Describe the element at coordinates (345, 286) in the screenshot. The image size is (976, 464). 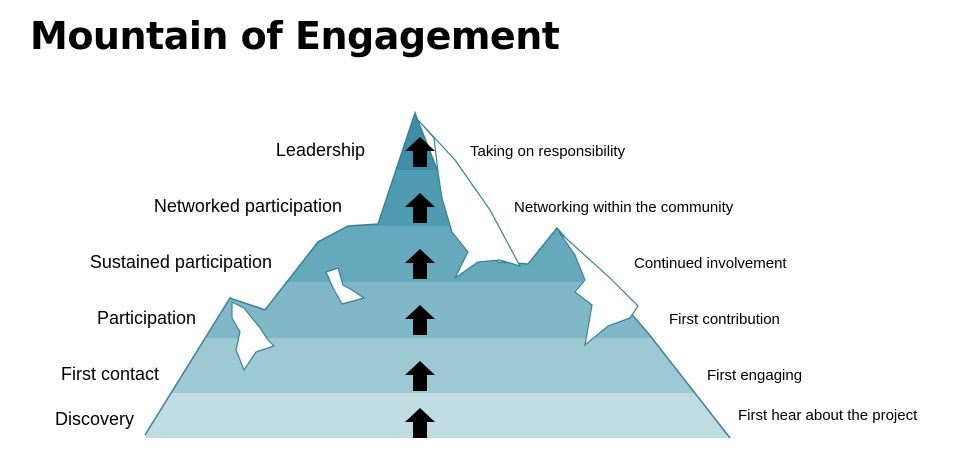
I see `snow-patch-center` at that location.